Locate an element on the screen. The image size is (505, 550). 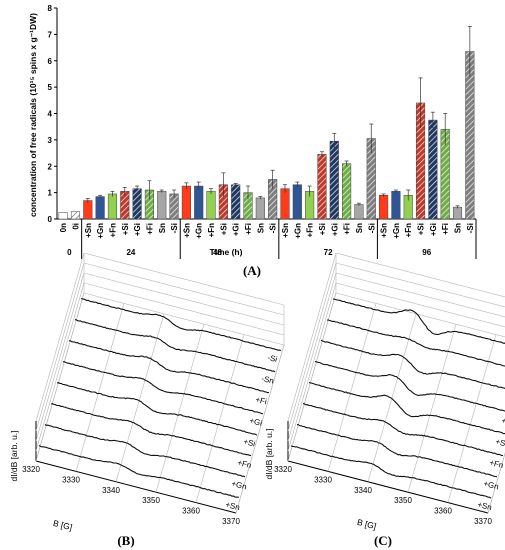
y-tick-label: 3 is located at coordinates (50, 140).